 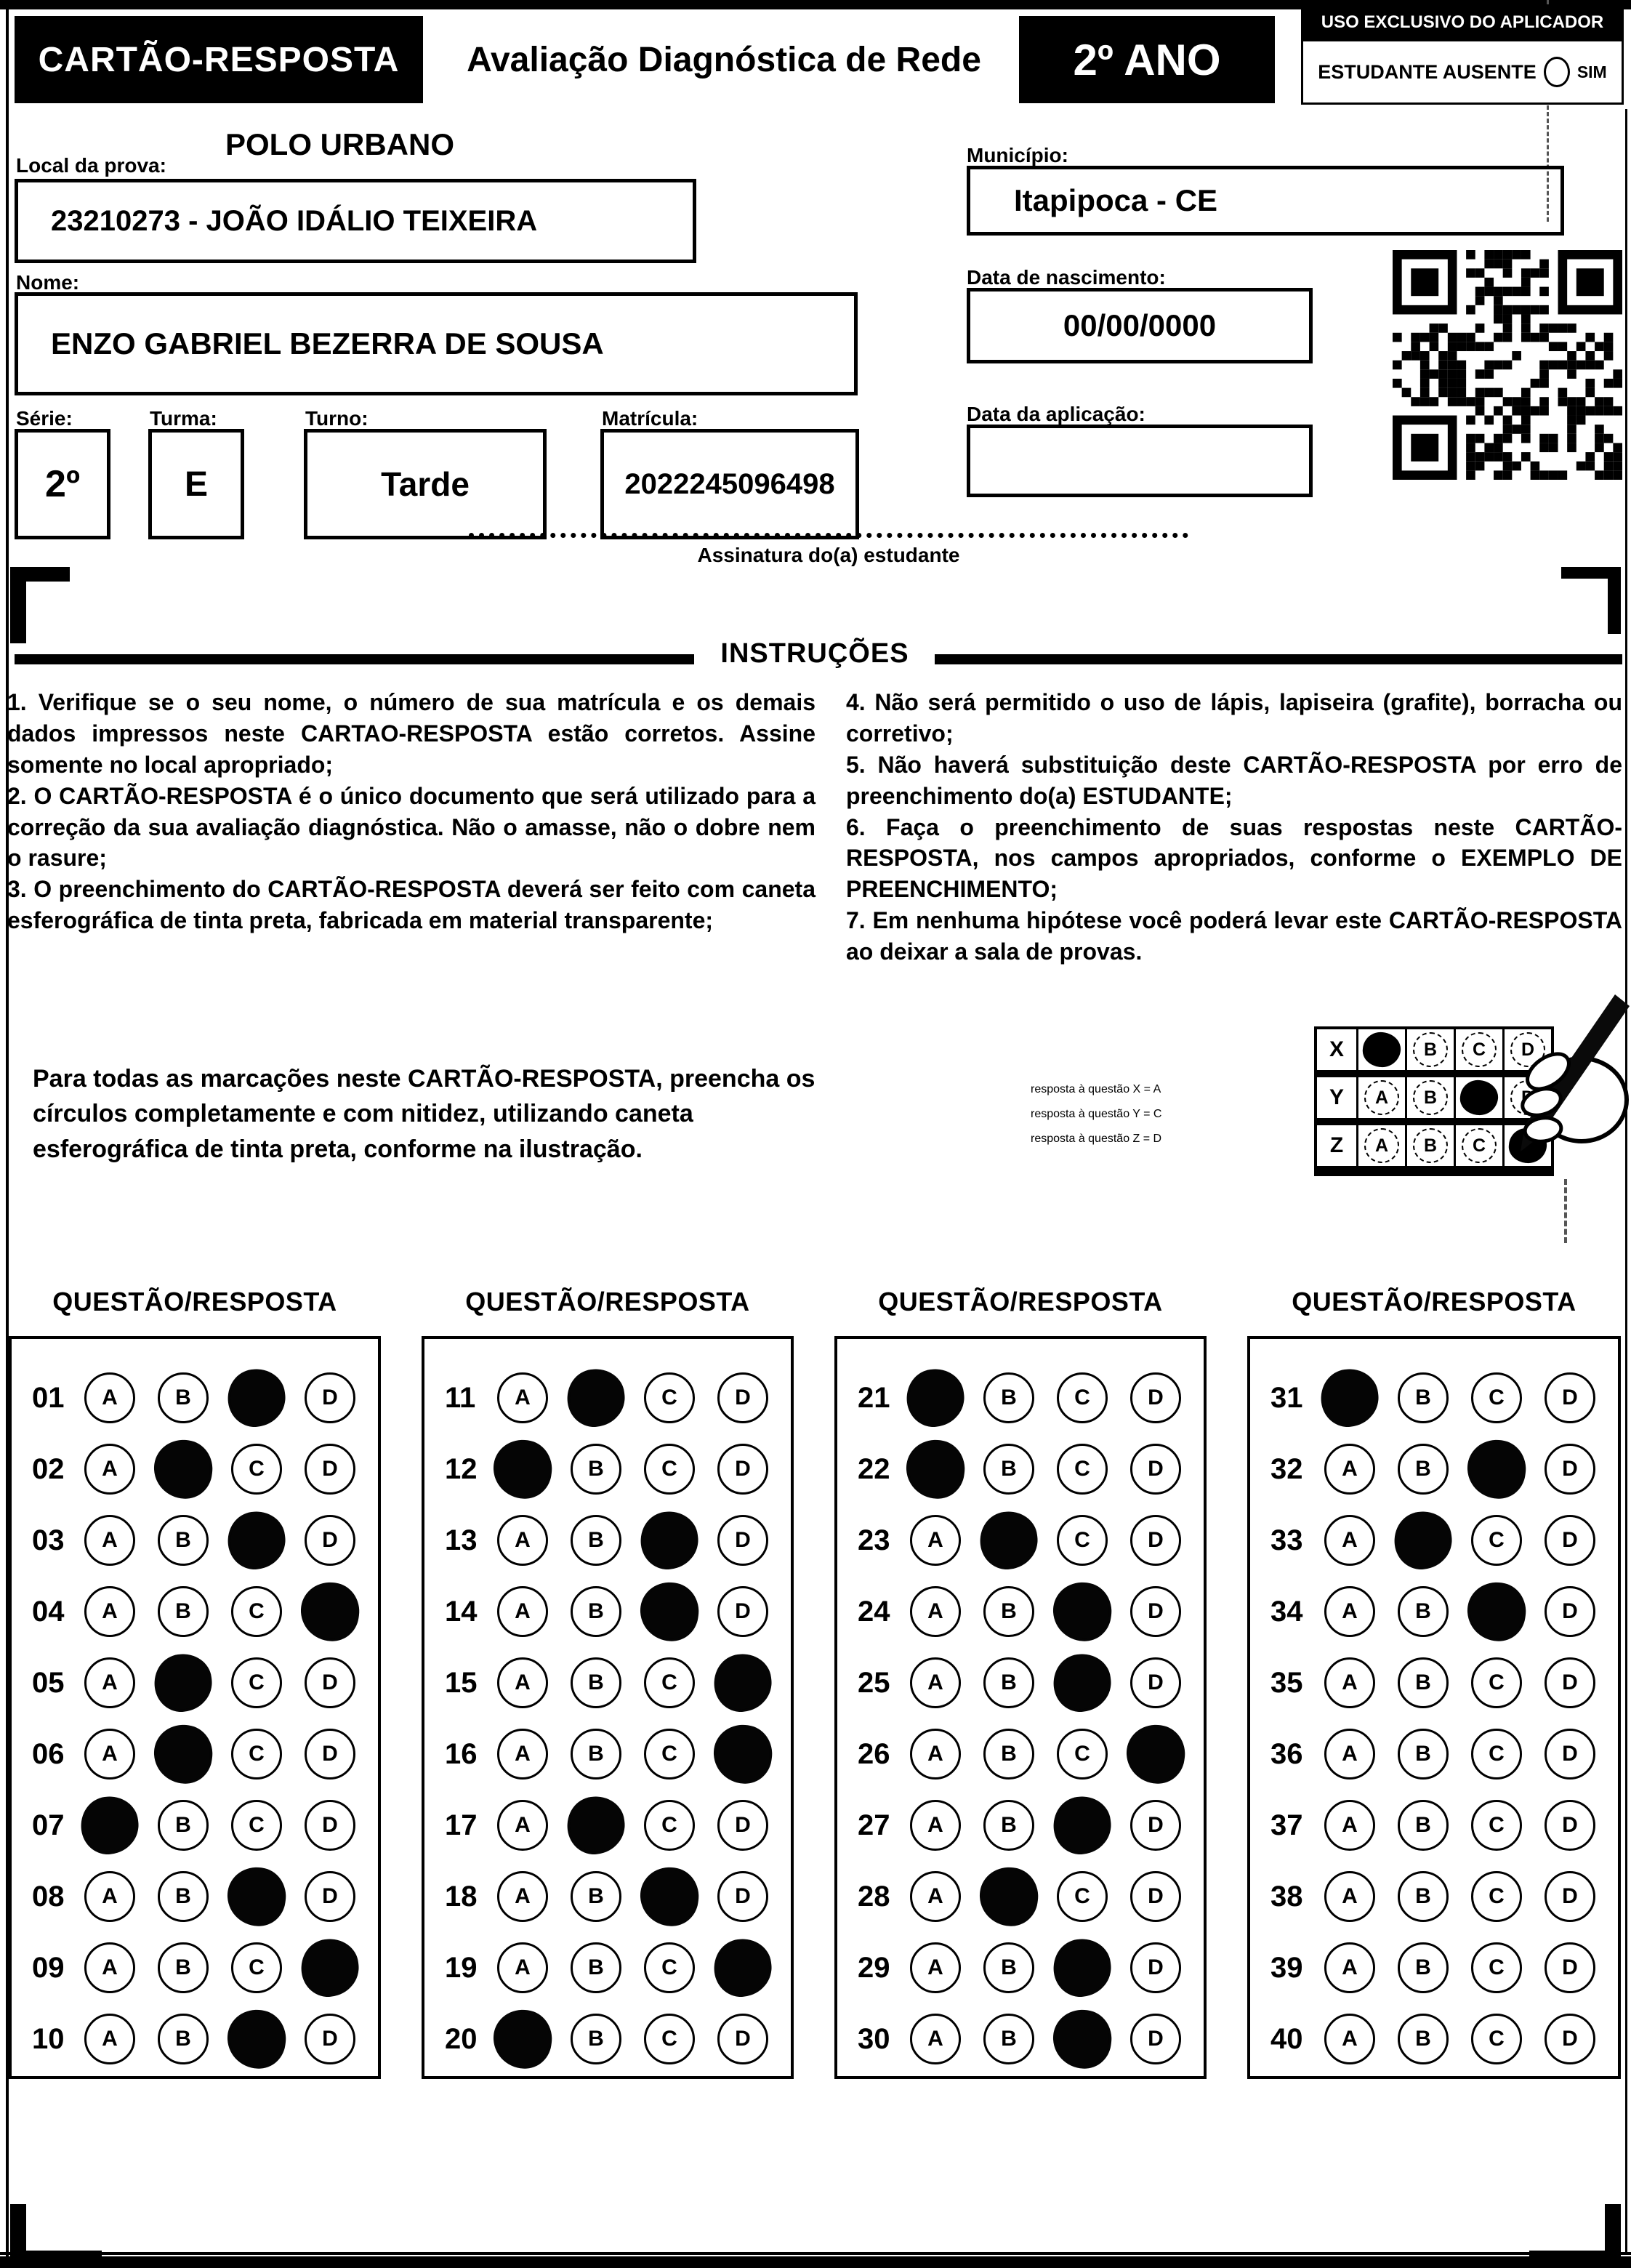 What do you see at coordinates (330, 1896) in the screenshot?
I see `bubble-08-D: D` at bounding box center [330, 1896].